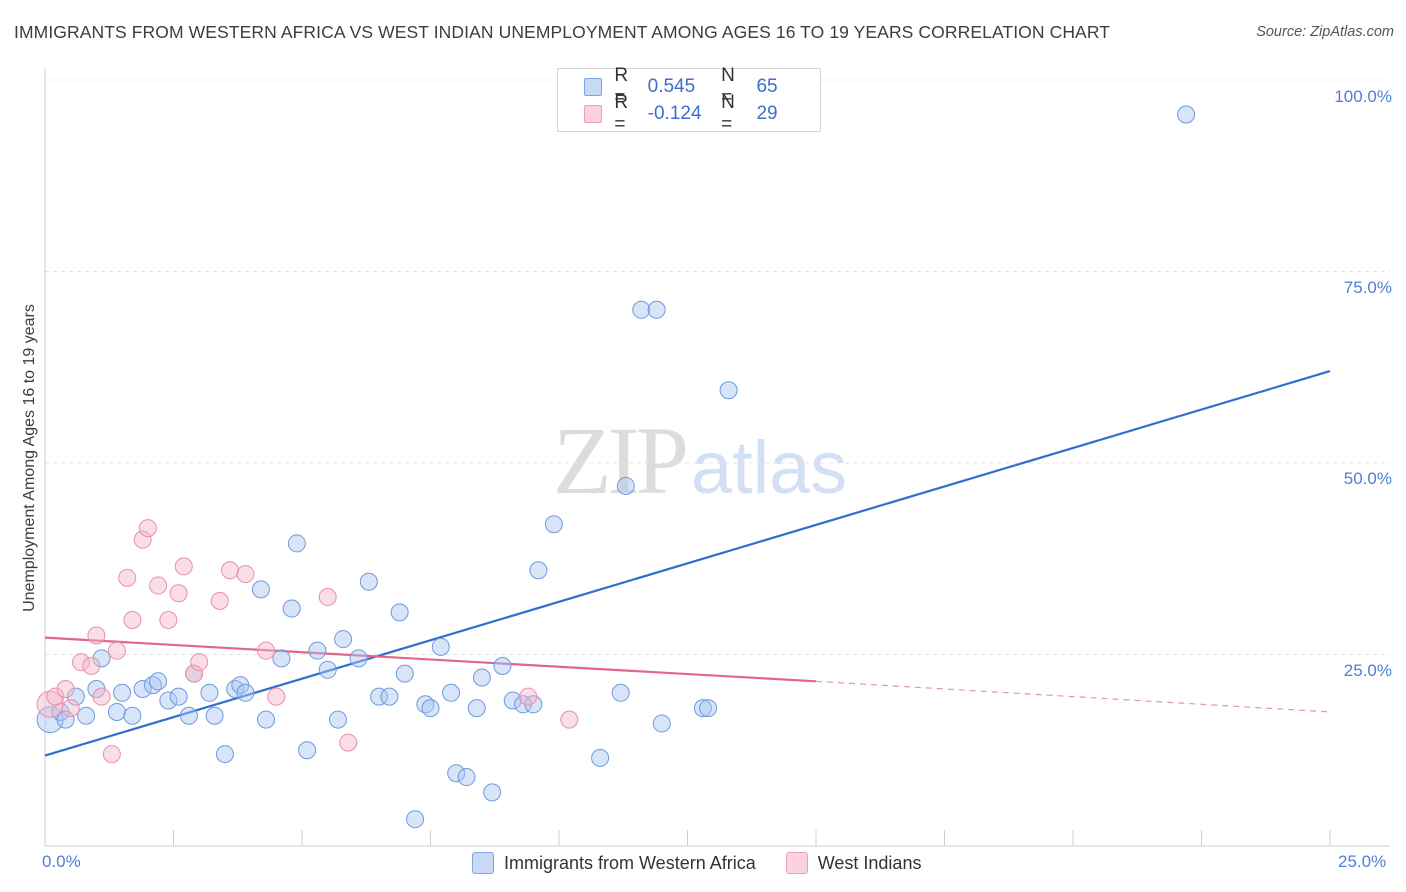 This screenshot has width=1406, height=892. I want to click on n-label: N =, so click(728, 86).